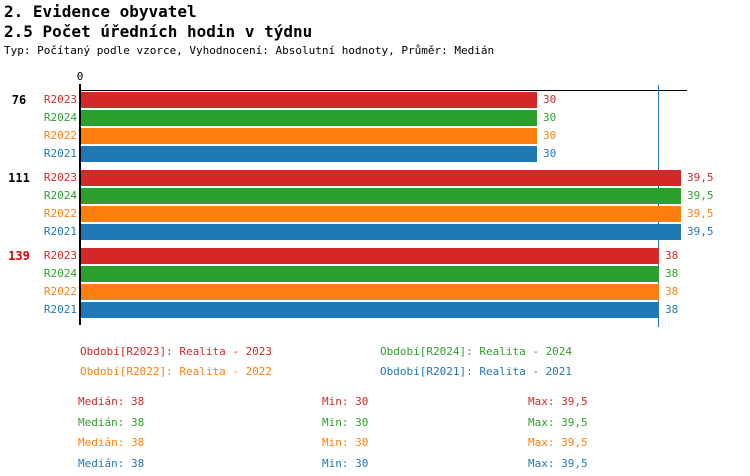 This screenshot has width=750, height=476. Describe the element at coordinates (19, 178) in the screenshot. I see `group-label: 111` at that location.